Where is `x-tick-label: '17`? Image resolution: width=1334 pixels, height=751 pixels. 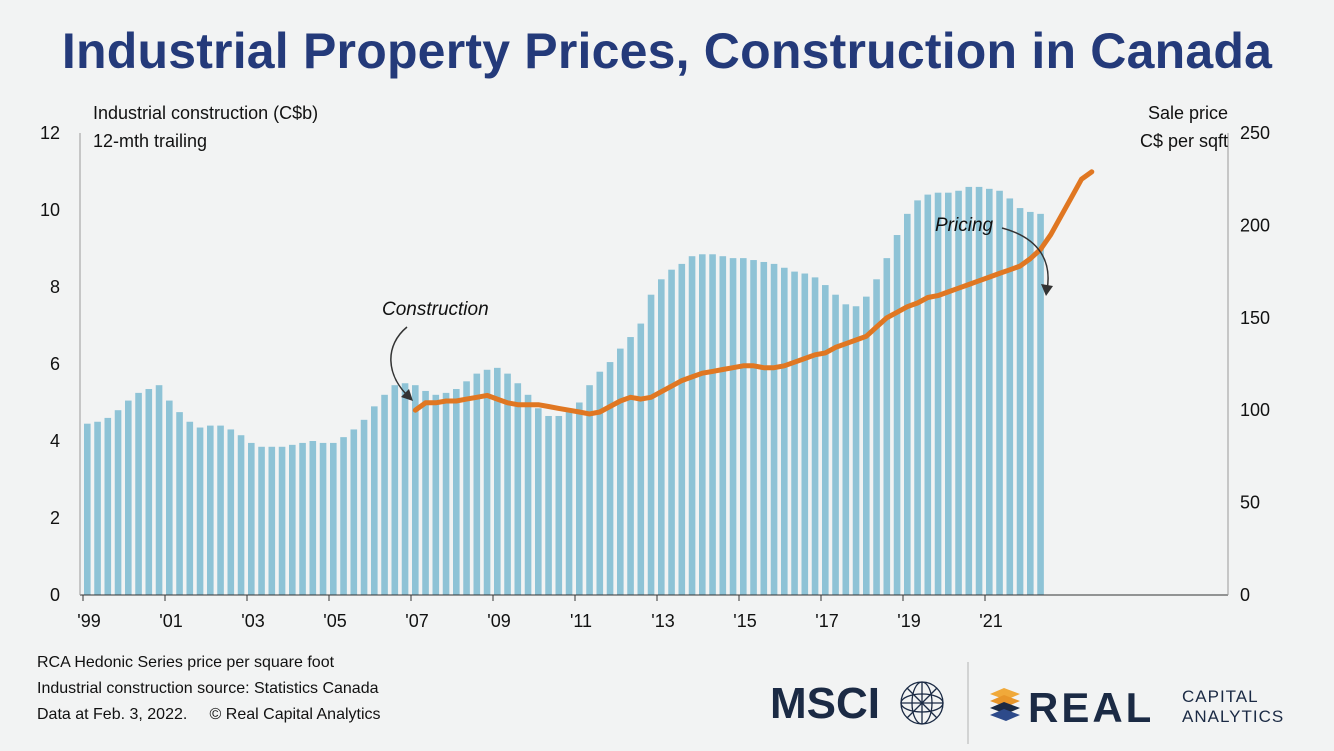 x-tick-label: '17 is located at coordinates (826, 621).